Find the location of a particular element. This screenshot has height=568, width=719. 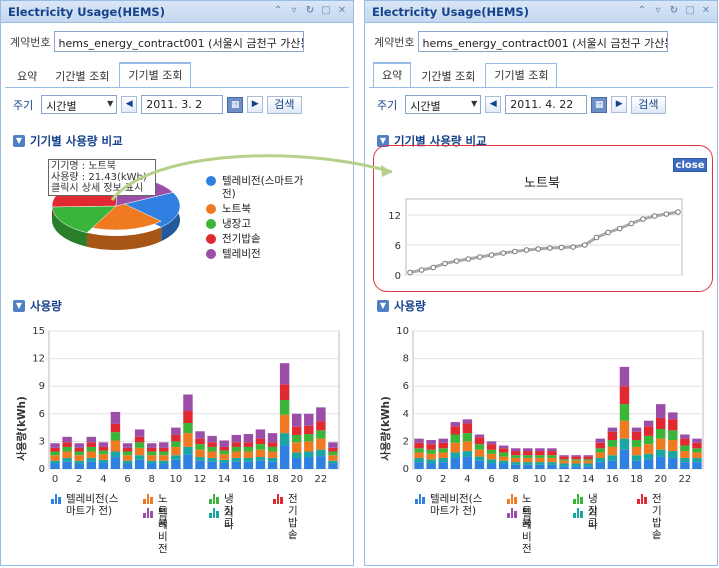

date-field: 2011. 4. 22 is located at coordinates (546, 104).